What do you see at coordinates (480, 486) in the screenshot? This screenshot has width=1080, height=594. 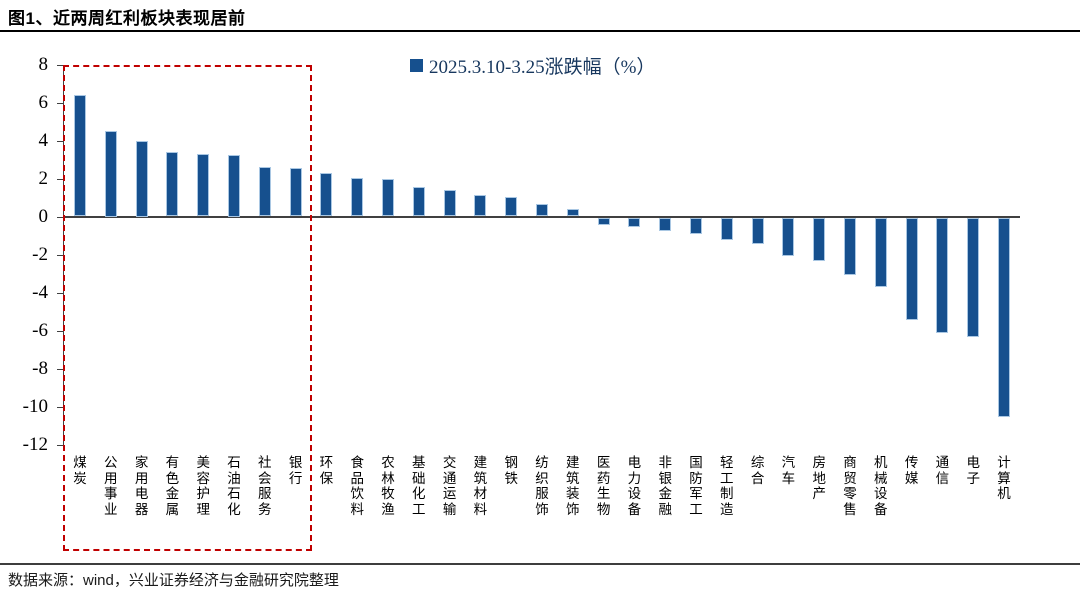 I see `category-label: 建筑材料` at bounding box center [480, 486].